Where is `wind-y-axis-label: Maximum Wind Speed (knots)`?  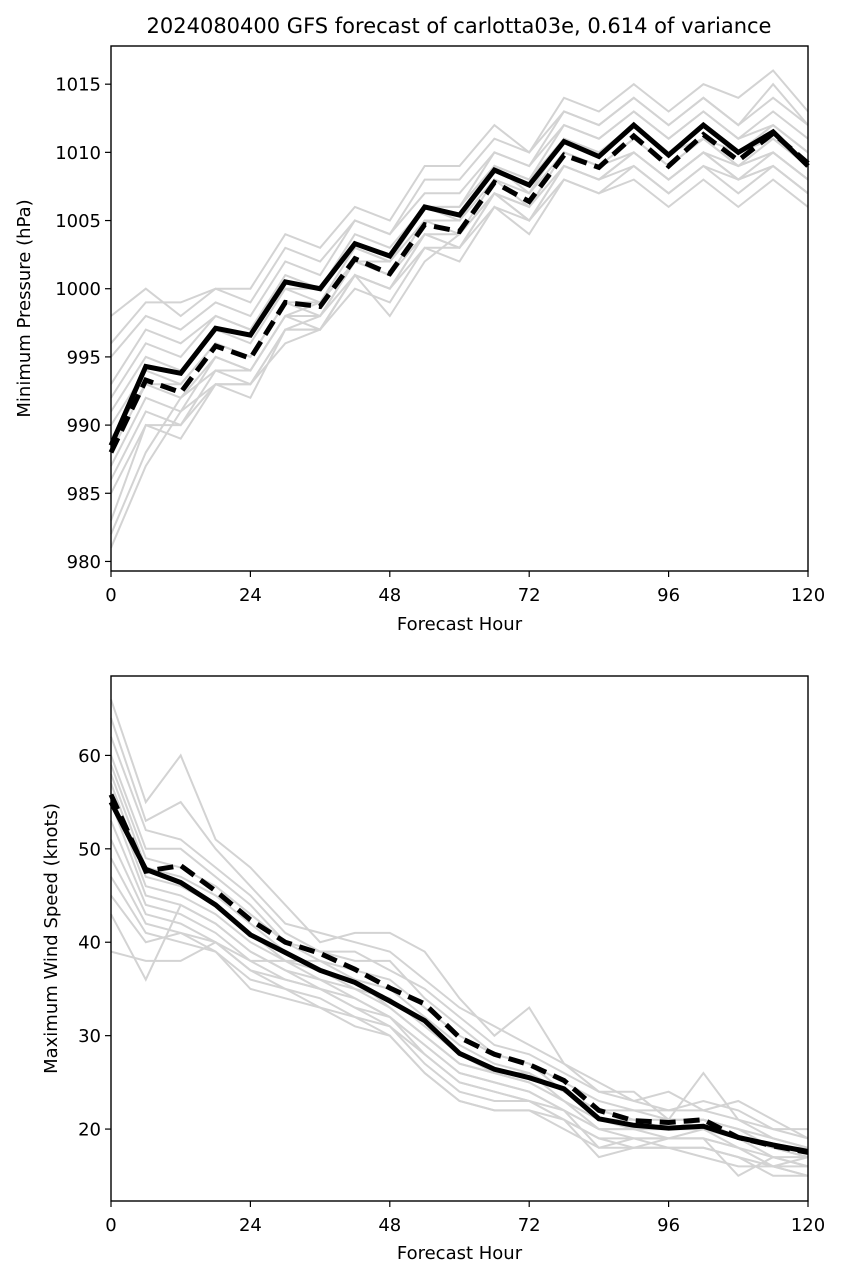 wind-y-axis-label: Maximum Wind Speed (knots) is located at coordinates (51, 938).